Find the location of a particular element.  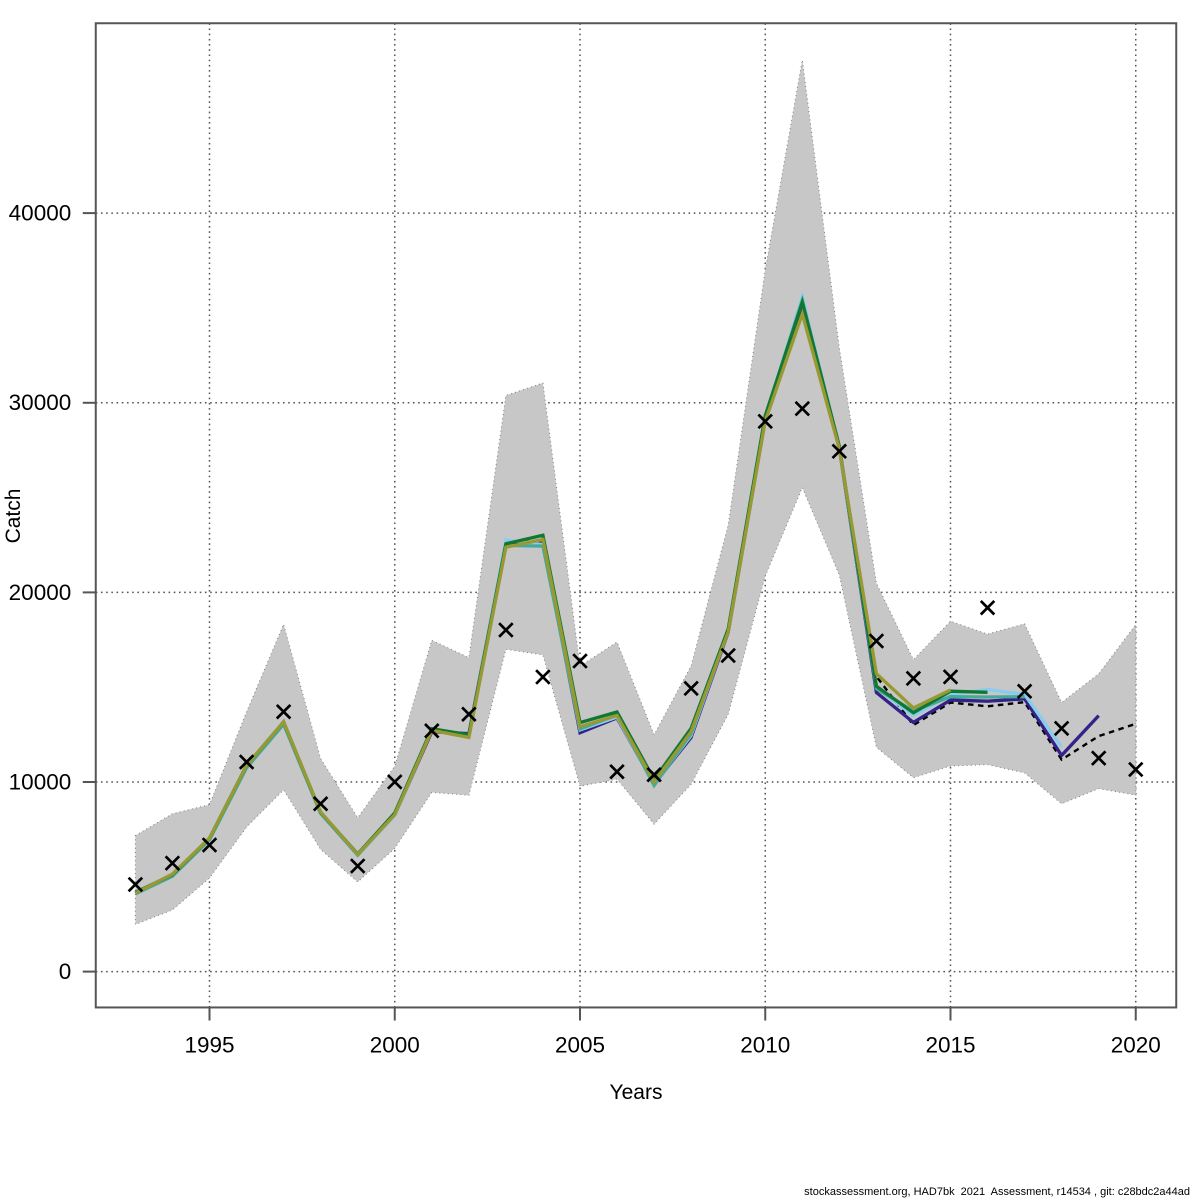

svg-text: 10000 is located at coordinates (40, 782).